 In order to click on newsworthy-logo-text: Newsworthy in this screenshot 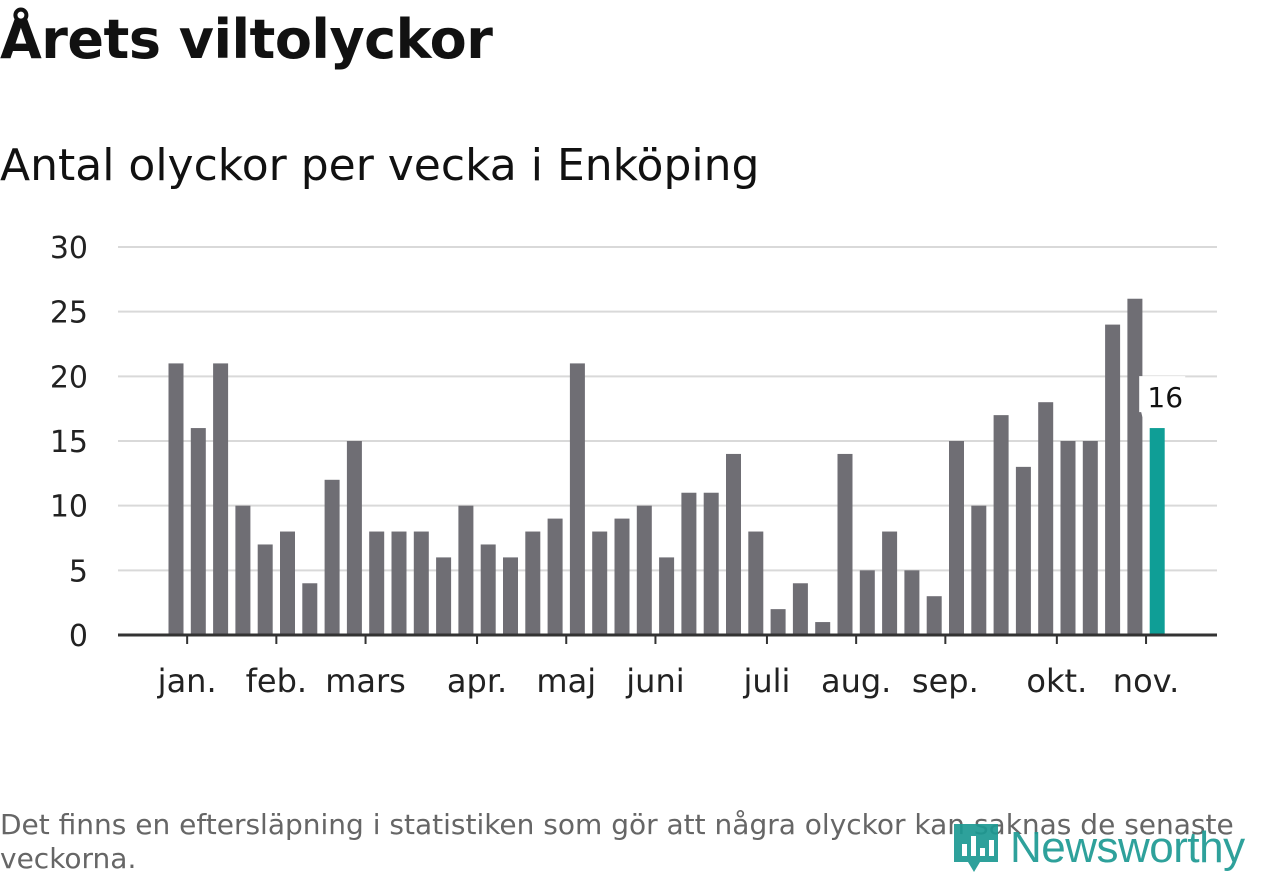, I will do `click(1127, 847)`.